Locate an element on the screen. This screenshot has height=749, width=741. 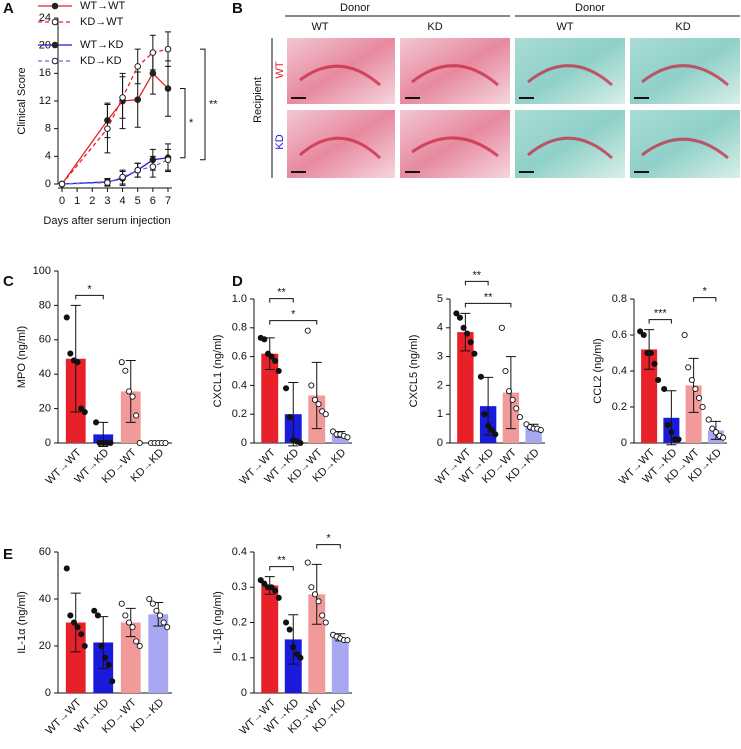
x-axis-label: Days after serum injection is located at coordinates (106, 221).